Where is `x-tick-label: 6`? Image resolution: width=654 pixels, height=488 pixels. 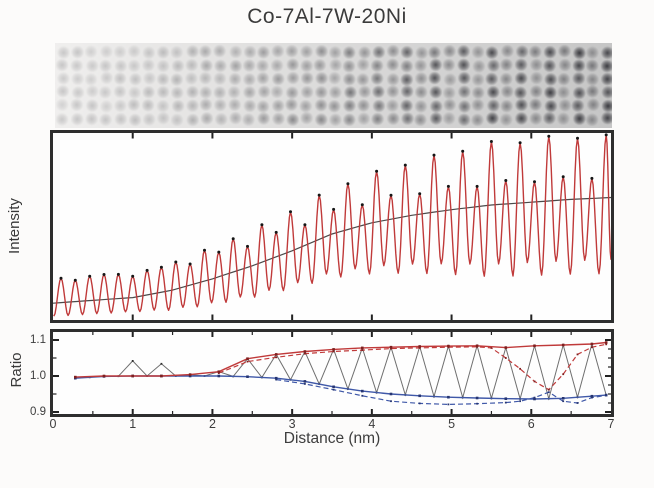 x-tick-label: 6 is located at coordinates (531, 424).